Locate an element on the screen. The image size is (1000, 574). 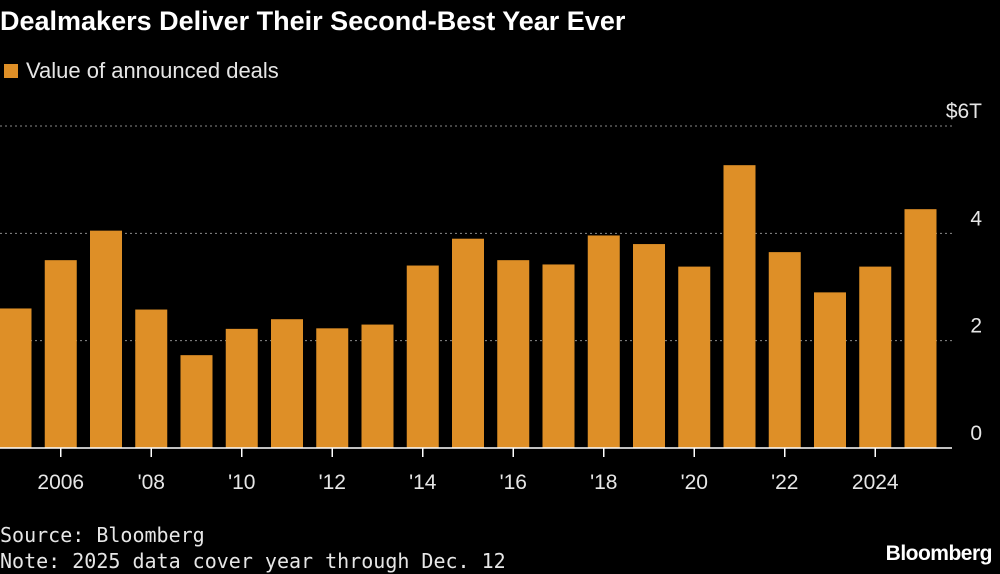
x-tick-label: '18 is located at coordinates (603, 482).